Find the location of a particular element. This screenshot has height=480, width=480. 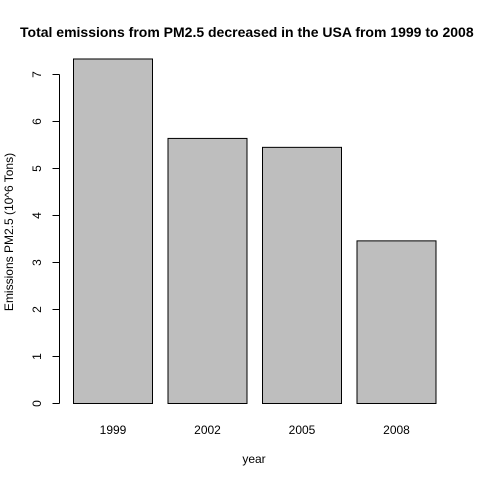

x-axis-label: year is located at coordinates (253, 459).